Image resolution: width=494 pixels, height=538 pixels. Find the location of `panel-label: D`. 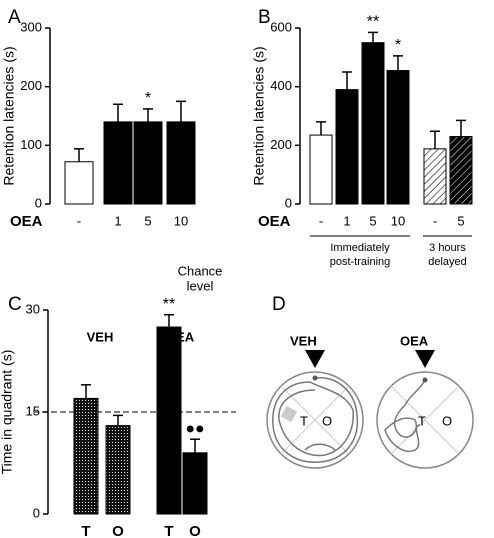

panel-label: D is located at coordinates (279, 304).